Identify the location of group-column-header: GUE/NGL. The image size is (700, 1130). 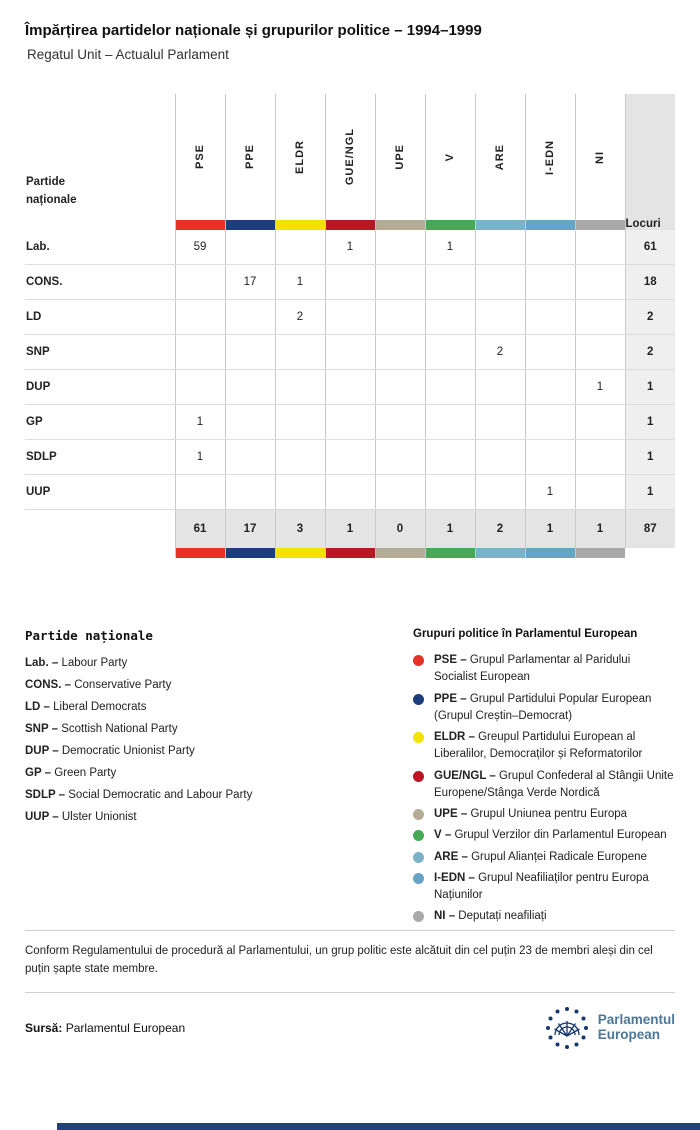
(349, 157).